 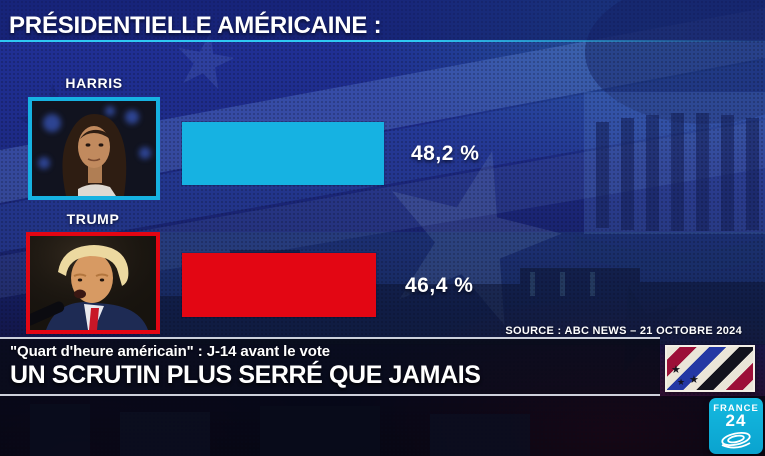 What do you see at coordinates (736, 440) in the screenshot?
I see `france24-globe-icon` at bounding box center [736, 440].